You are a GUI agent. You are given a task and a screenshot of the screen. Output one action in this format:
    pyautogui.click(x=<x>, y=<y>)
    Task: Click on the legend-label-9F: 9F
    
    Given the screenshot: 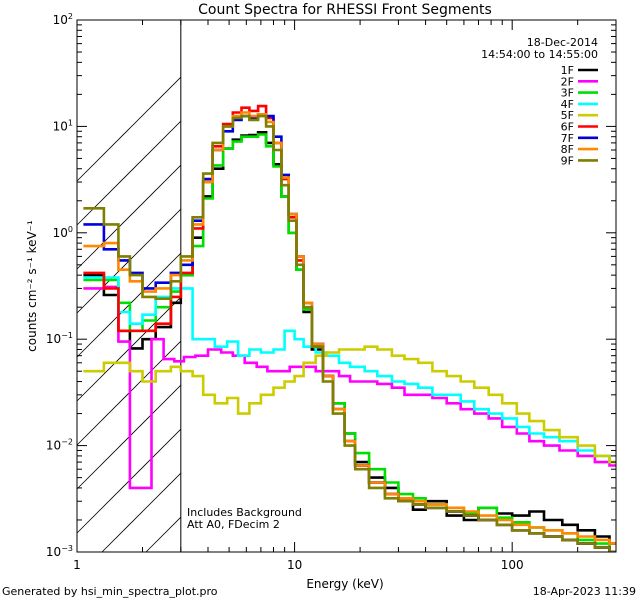 What is the action you would take?
    pyautogui.click(x=567, y=160)
    